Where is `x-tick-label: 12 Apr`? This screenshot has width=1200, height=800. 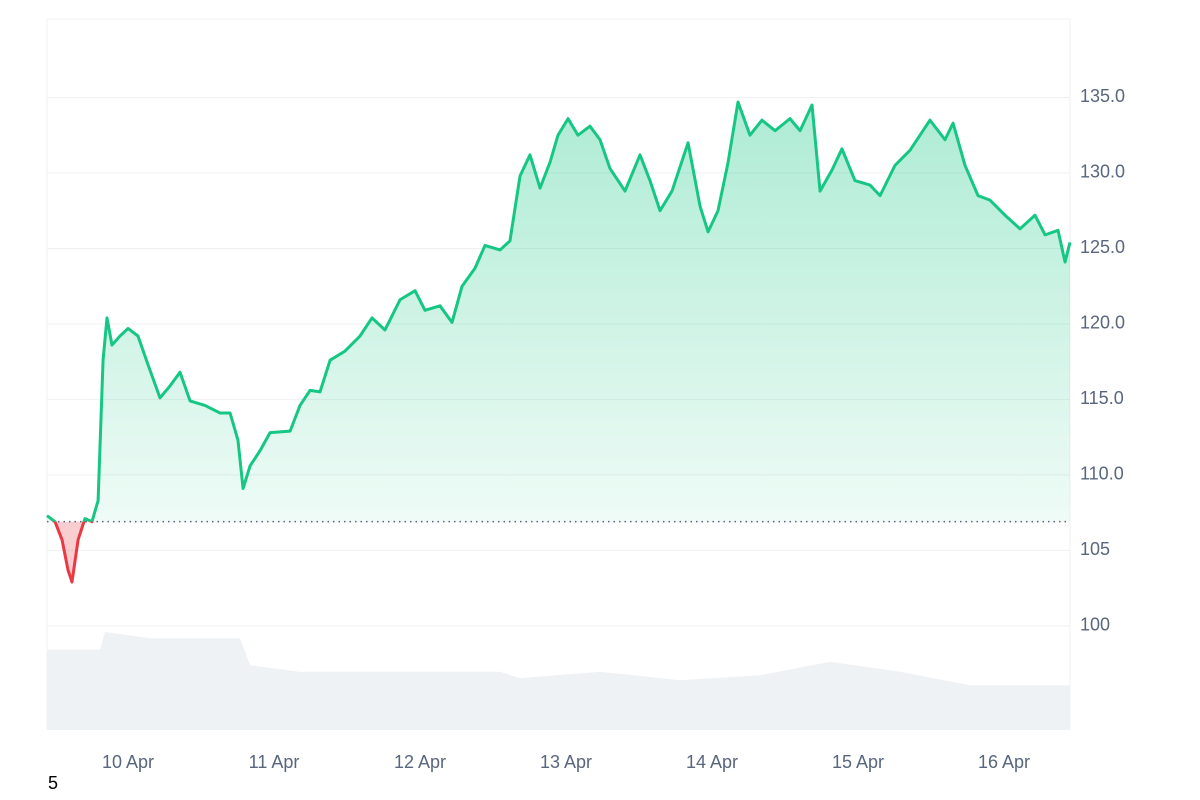
x-tick-label: 12 Apr is located at coordinates (420, 762).